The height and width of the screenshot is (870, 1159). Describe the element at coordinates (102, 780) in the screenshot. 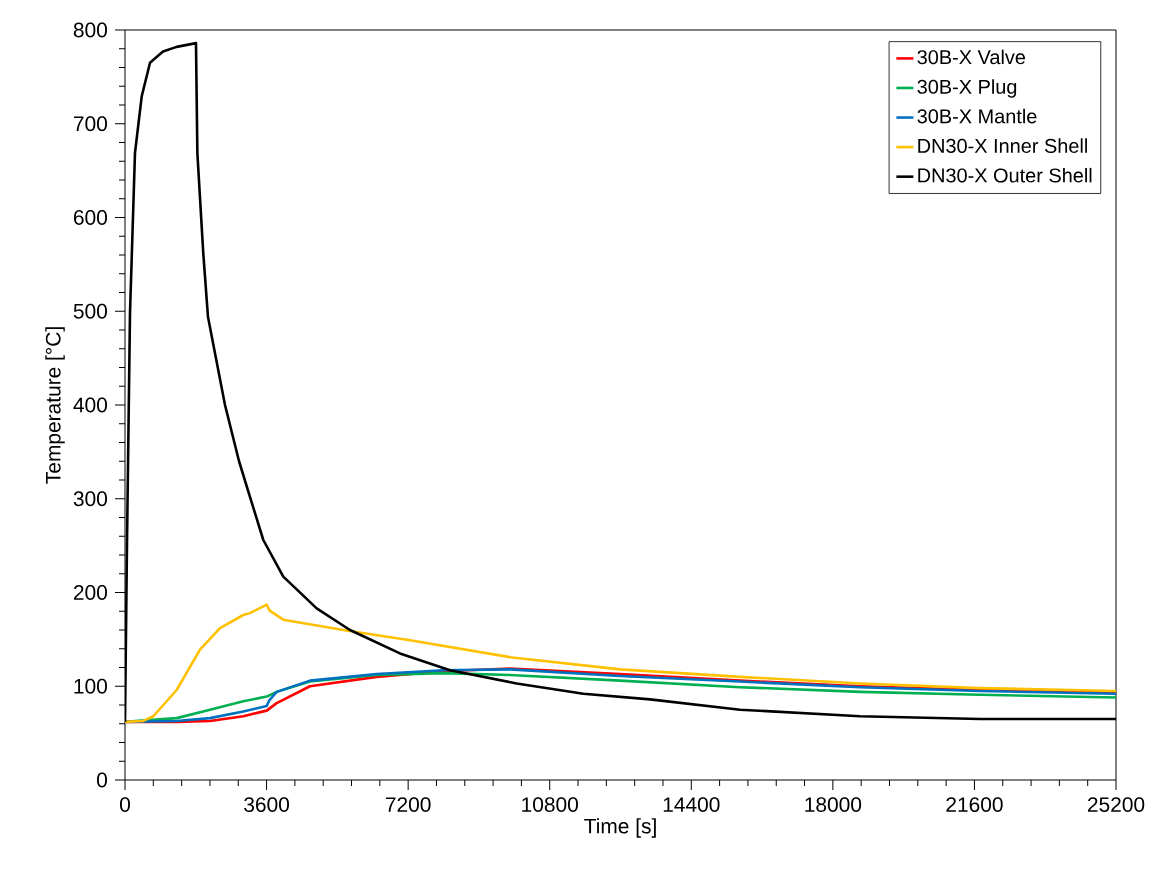

I see `y-tick-label: 0` at that location.